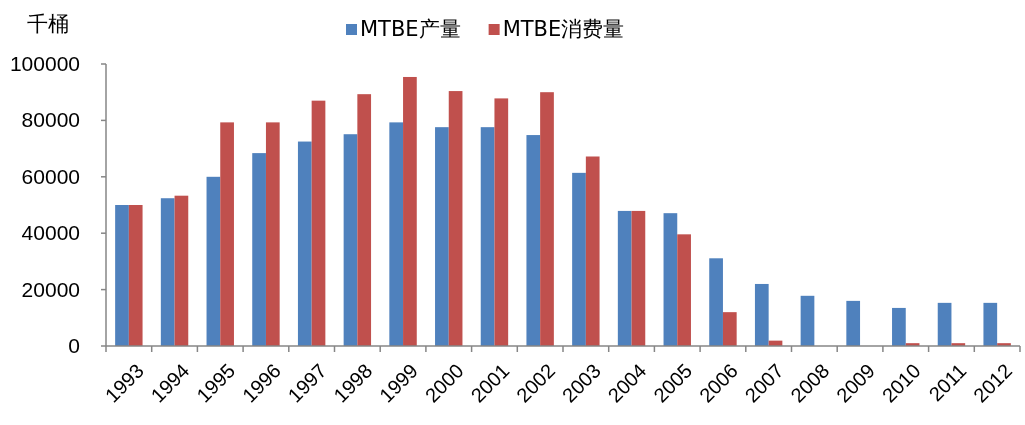 Image resolution: width=1025 pixels, height=425 pixels. Describe the element at coordinates (44, 63) in the screenshot. I see `y-tick-label: 100000` at that location.